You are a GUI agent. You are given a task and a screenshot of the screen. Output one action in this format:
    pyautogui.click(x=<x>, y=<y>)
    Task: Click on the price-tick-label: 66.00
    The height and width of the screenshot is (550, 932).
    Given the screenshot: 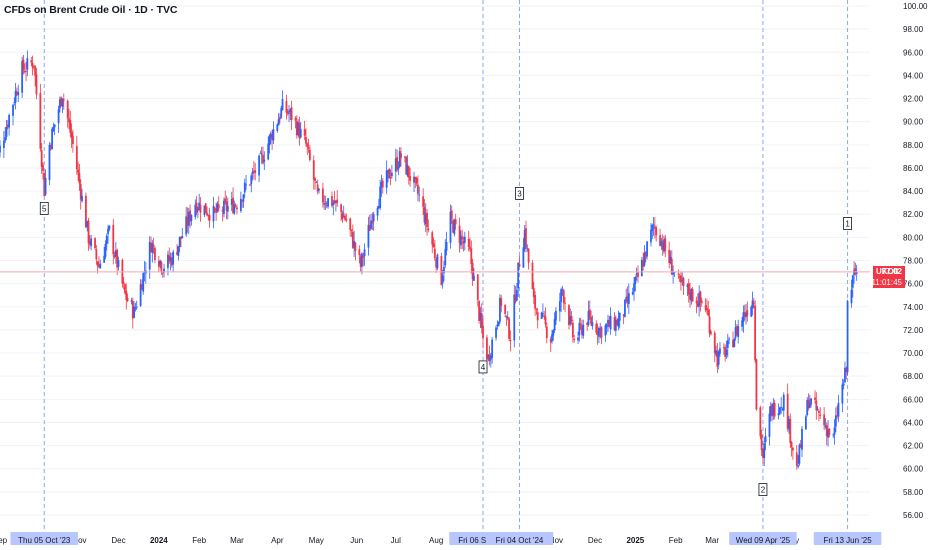 What is the action you would take?
    pyautogui.click(x=913, y=399)
    